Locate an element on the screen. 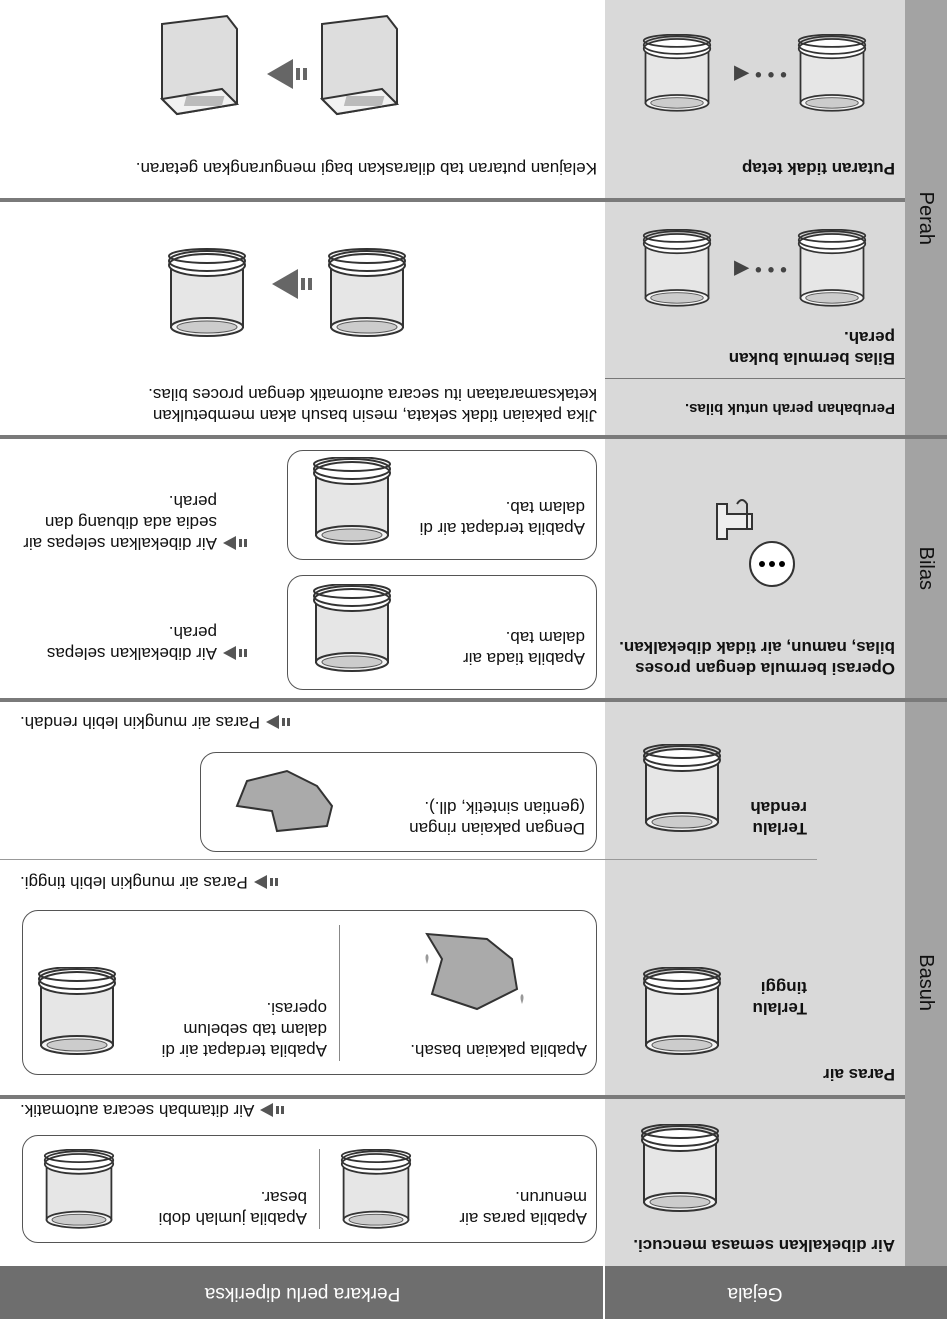  symptom: Air dibekalkan semasa mencuci. is located at coordinates (764, 1245).